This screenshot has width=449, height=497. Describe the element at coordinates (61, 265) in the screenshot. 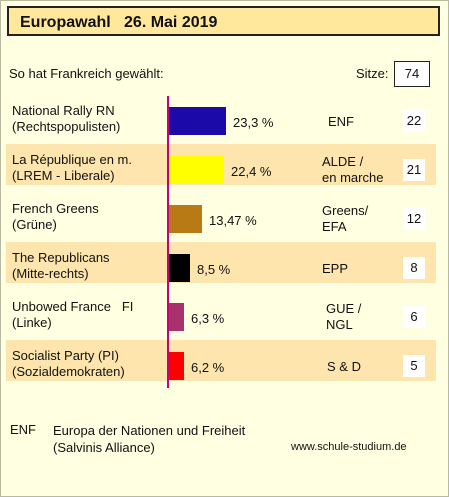

I see `party-label: The Republicans (Mitte-rechts)` at that location.